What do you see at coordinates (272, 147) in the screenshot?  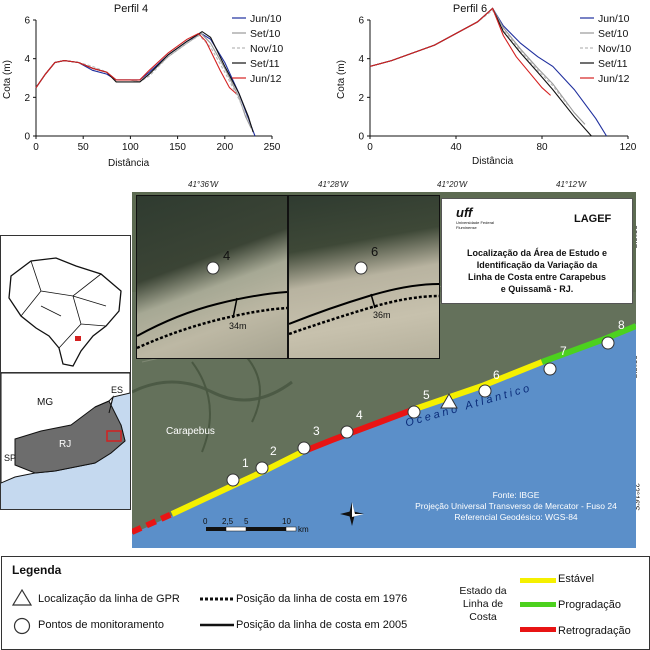 I see `x-tick-label: 250` at bounding box center [272, 147].